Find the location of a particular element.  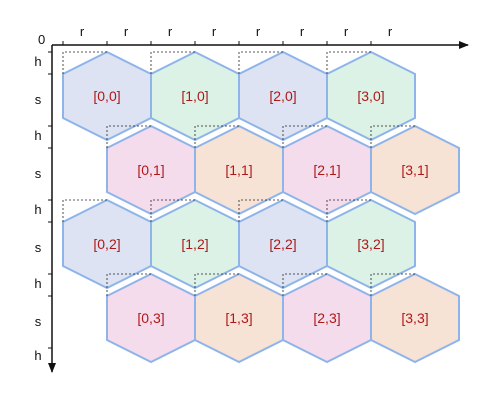

left-axis-labels: h s h s h s h s h is located at coordinates (43, 207).